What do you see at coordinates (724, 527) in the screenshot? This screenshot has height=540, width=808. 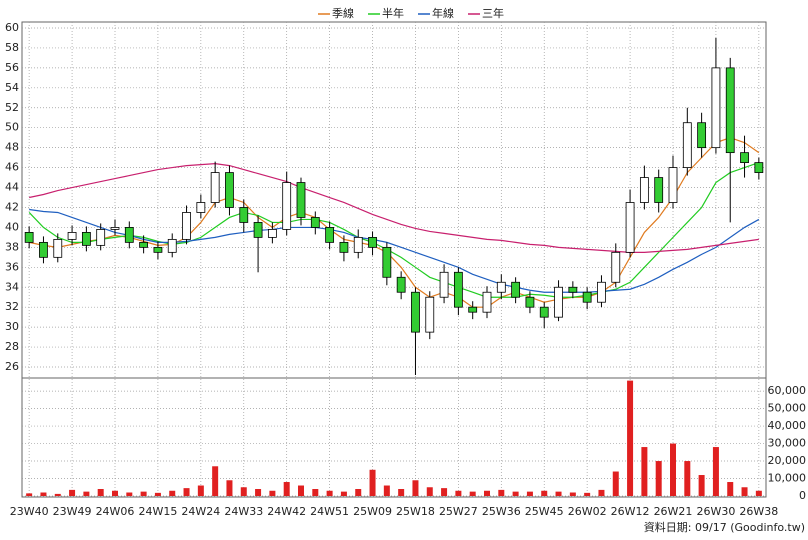 I see `footer: 資料日期: 09/17 (Goodinfo.tw)` at bounding box center [724, 527].